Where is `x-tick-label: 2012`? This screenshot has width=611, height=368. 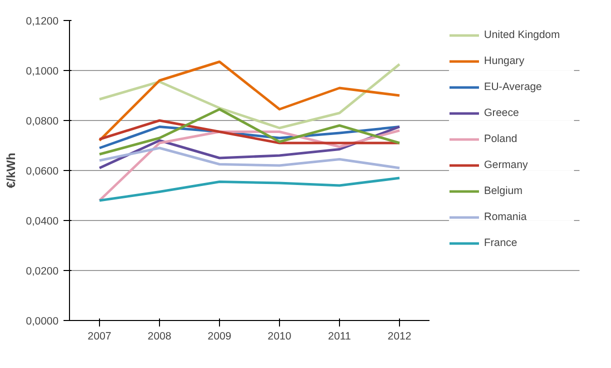
x-tick-label: 2012 is located at coordinates (400, 336).